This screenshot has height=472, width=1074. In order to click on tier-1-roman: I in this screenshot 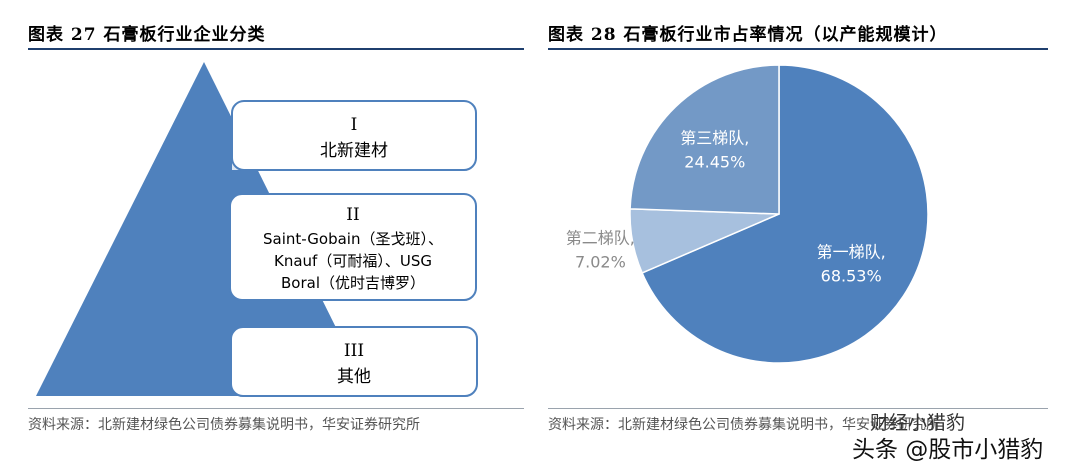, I will do `click(354, 125)`.